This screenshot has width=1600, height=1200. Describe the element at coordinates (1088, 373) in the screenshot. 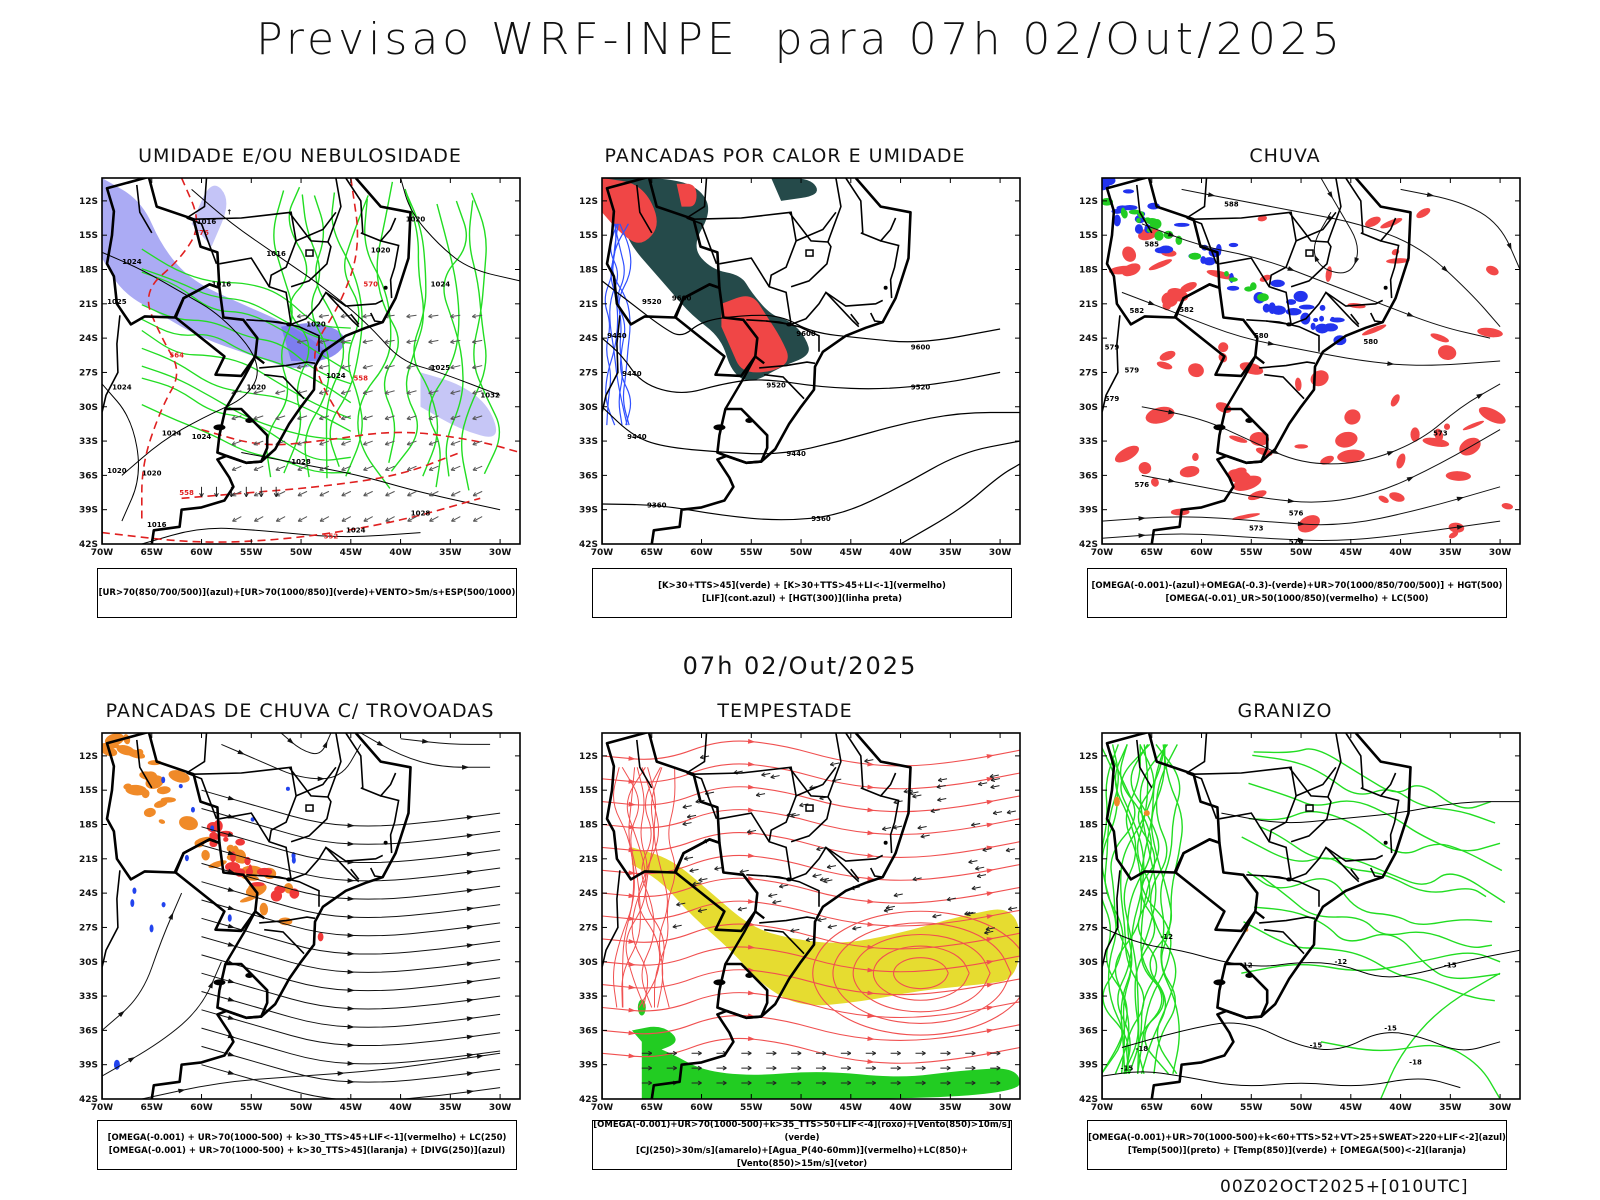

I see `lat-label: 27S` at that location.